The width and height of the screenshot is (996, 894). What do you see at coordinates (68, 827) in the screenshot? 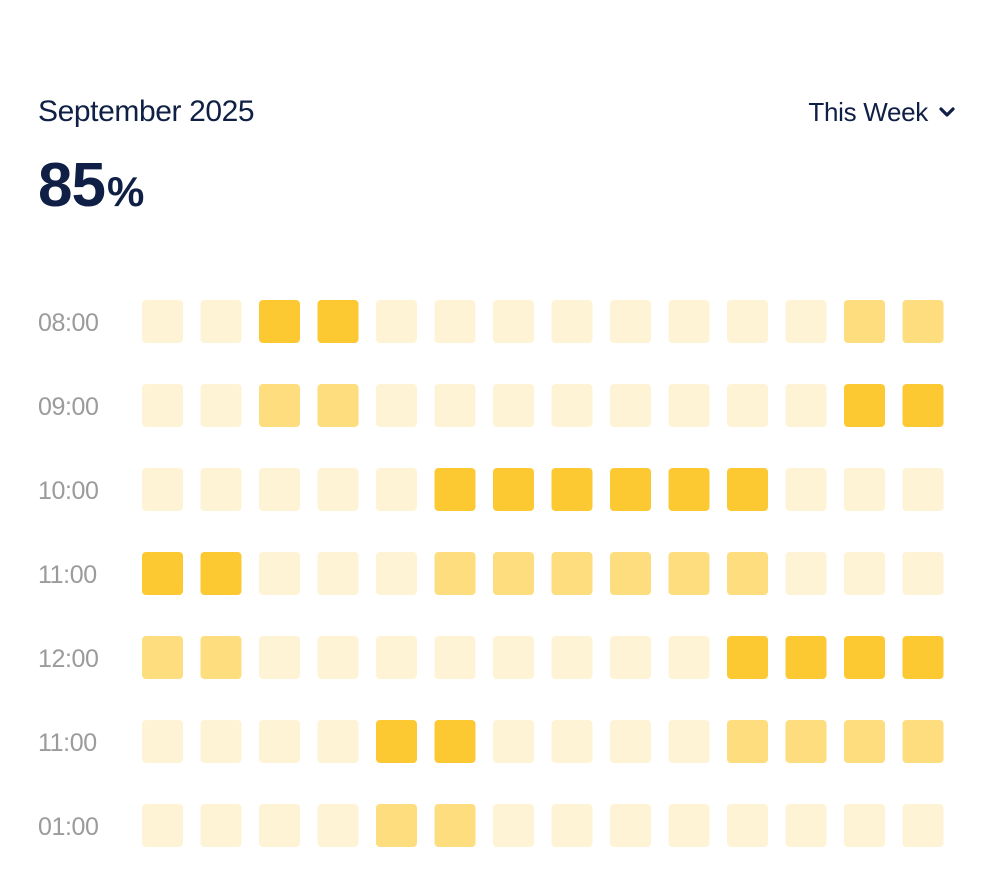
I see `y-axis-tick-label: 01:00` at bounding box center [68, 827].